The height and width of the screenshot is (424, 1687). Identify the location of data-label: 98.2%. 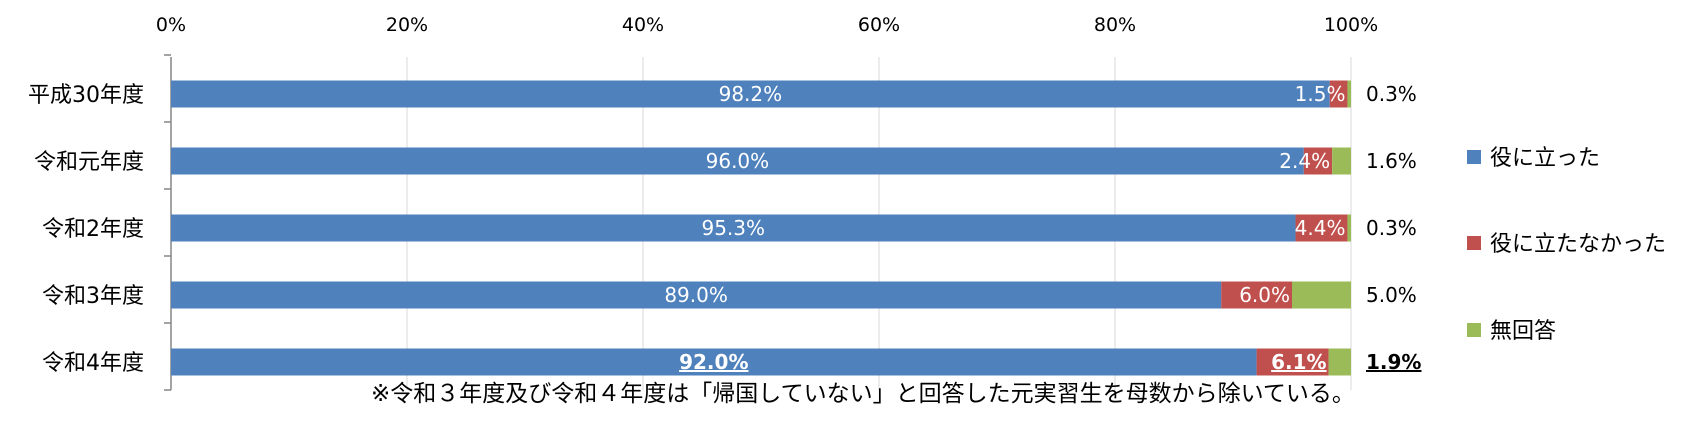
(751, 94).